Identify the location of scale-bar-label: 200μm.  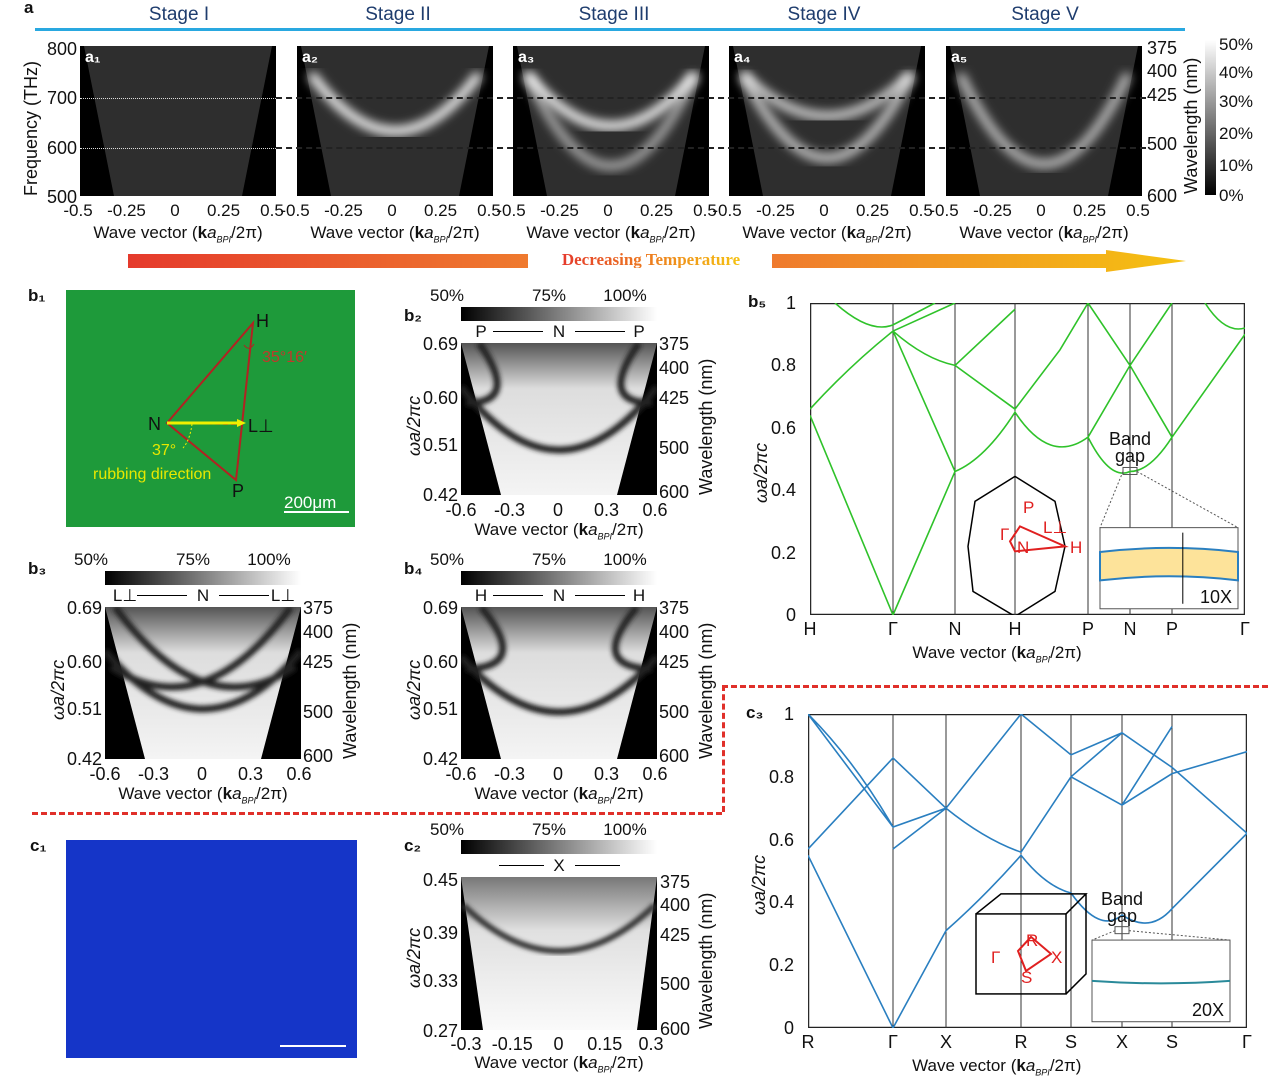
(310, 502).